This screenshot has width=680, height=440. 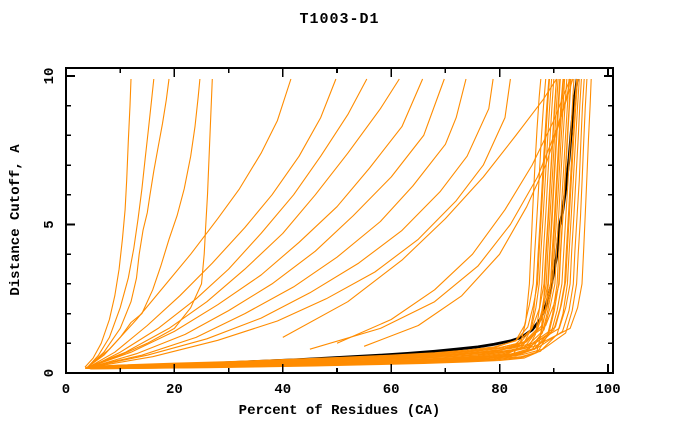 What do you see at coordinates (607, 390) in the screenshot?
I see `x-tick-label: 100` at bounding box center [607, 390].